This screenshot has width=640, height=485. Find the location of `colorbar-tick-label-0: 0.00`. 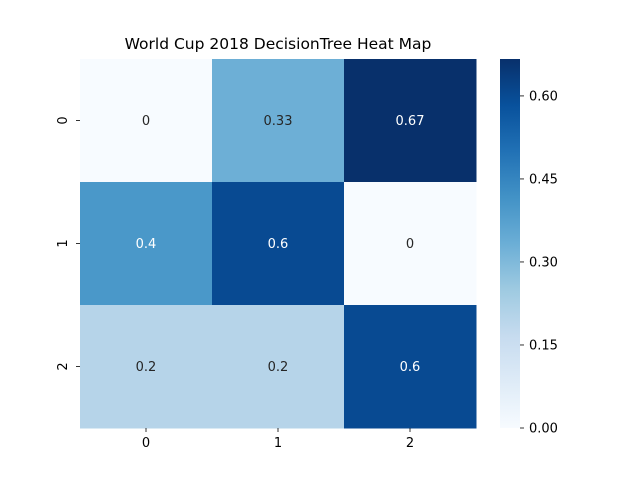

colorbar-tick-label-0: 0.00 is located at coordinates (543, 429).